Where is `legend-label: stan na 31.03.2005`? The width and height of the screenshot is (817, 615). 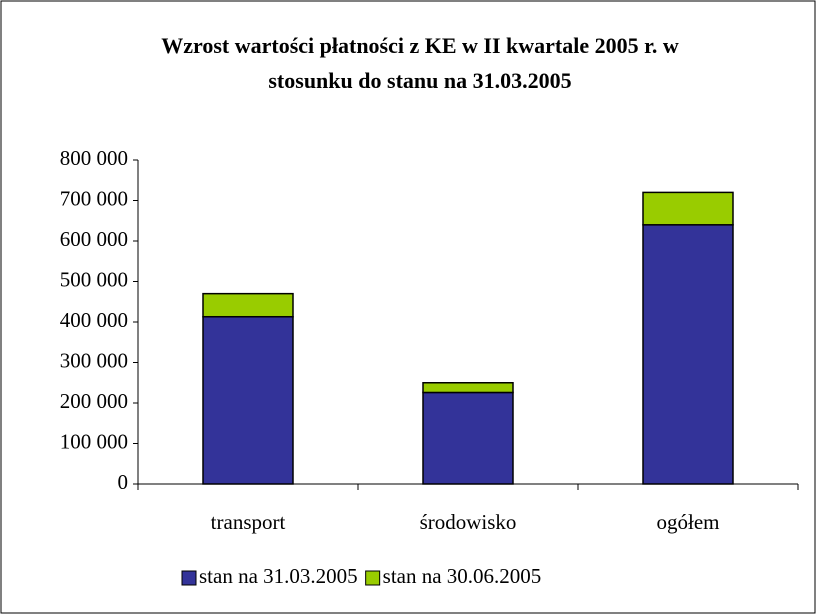 legend-label: stan na 31.03.2005 is located at coordinates (278, 576).